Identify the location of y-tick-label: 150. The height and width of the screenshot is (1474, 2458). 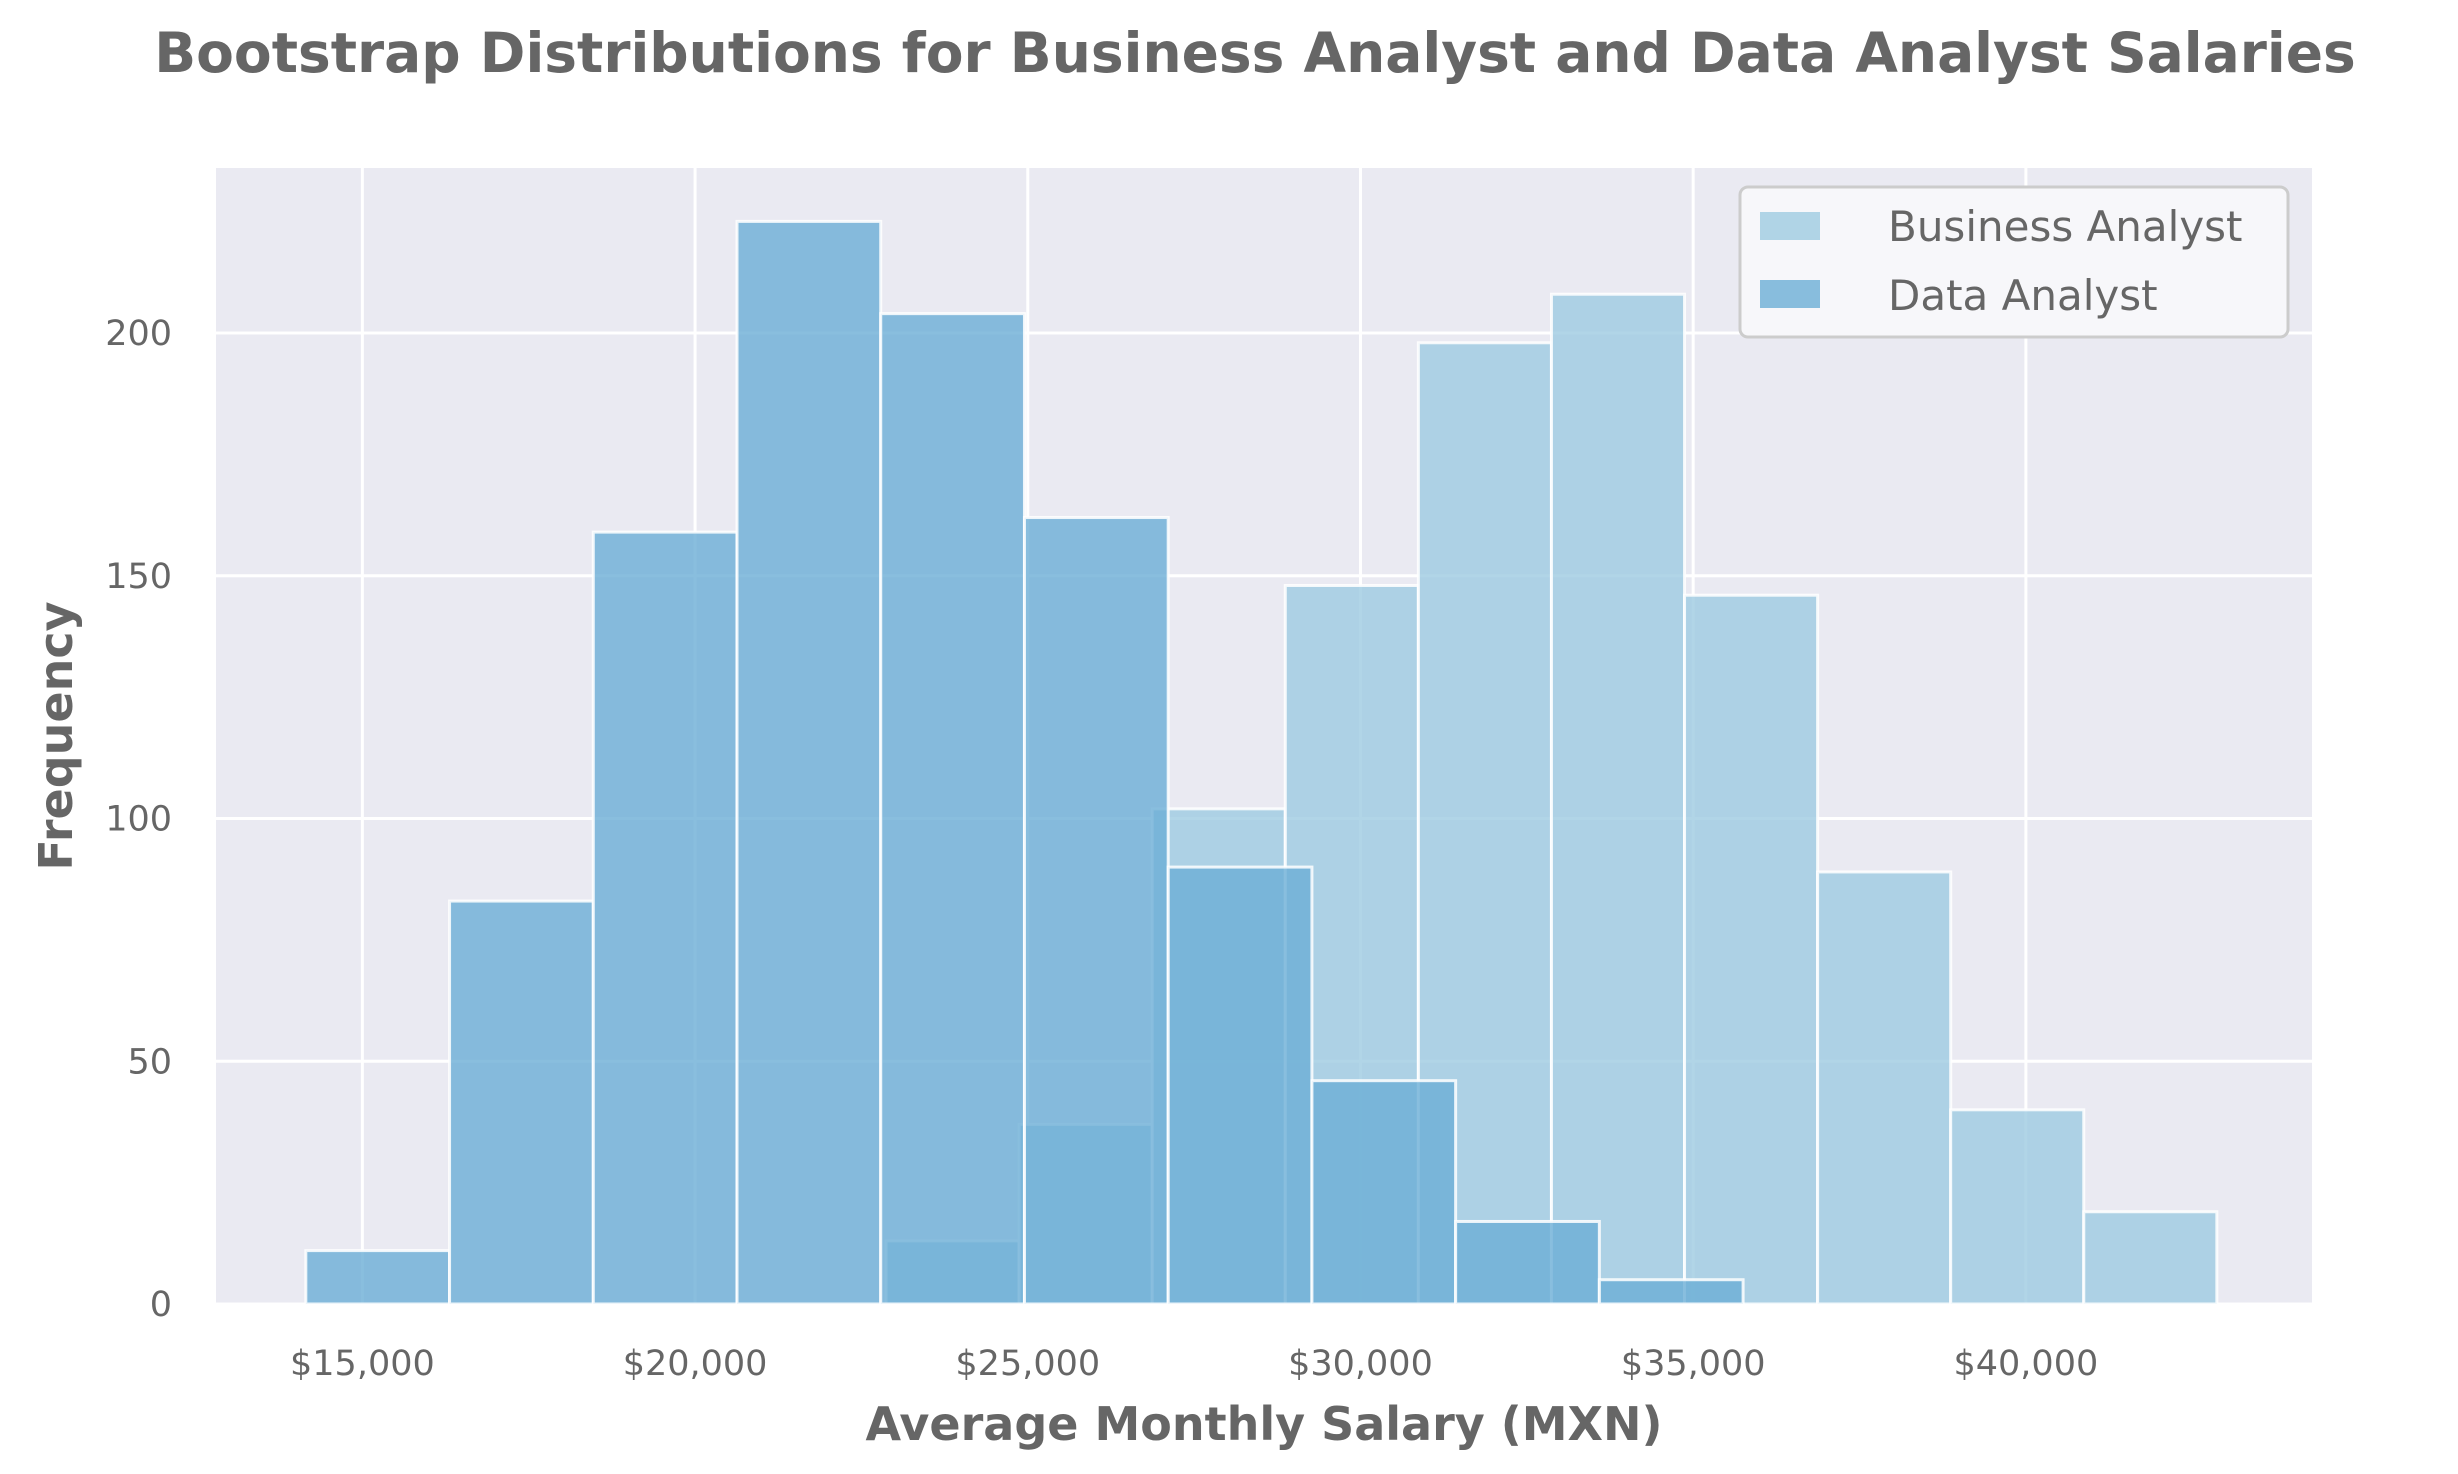
(138, 577).